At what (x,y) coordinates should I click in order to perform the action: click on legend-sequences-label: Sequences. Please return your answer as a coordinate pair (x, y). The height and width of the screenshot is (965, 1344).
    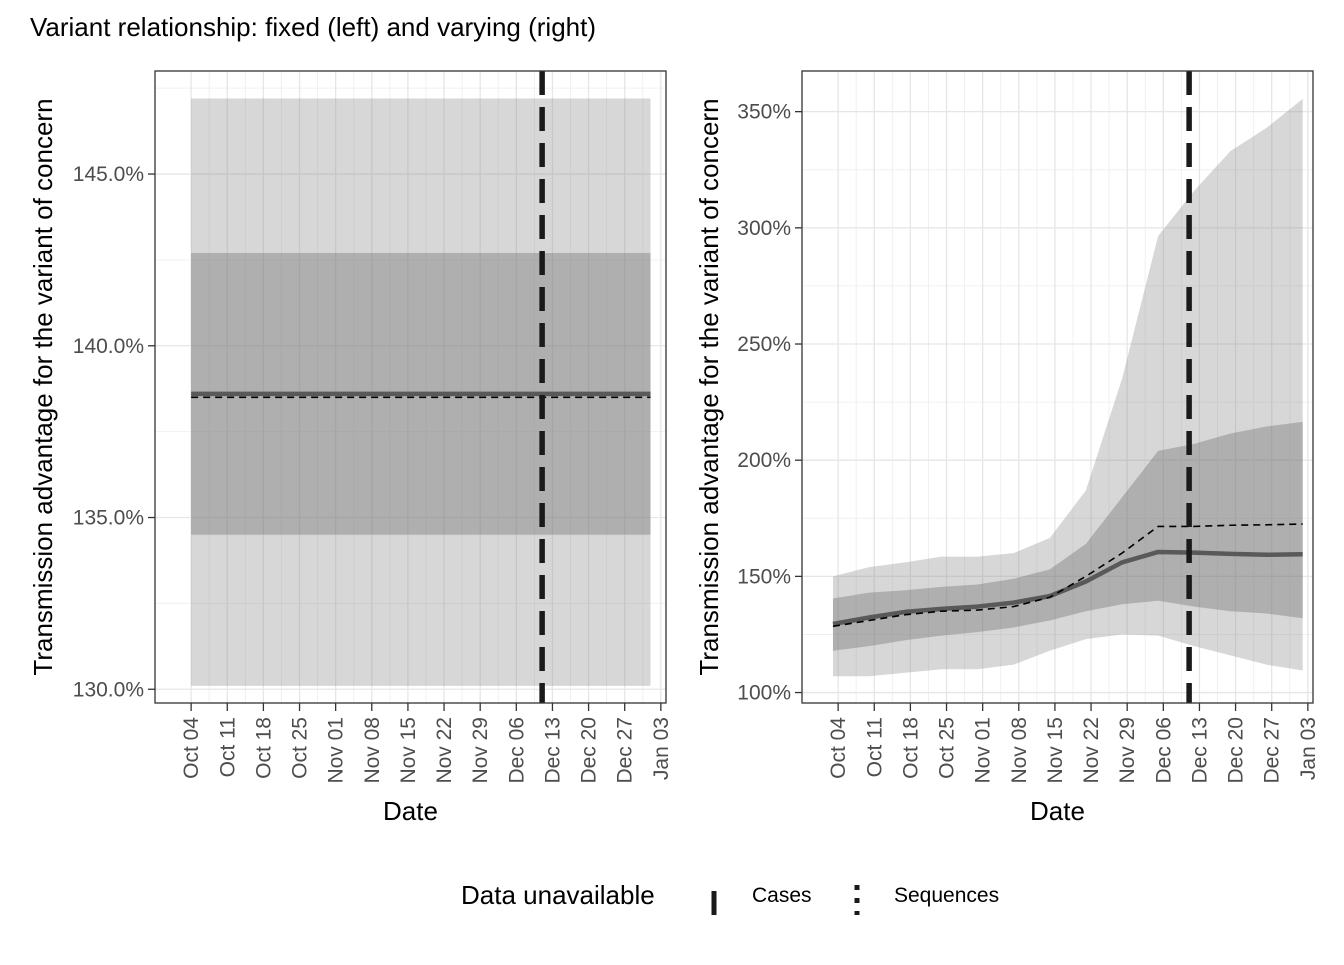
    Looking at the image, I should click on (946, 895).